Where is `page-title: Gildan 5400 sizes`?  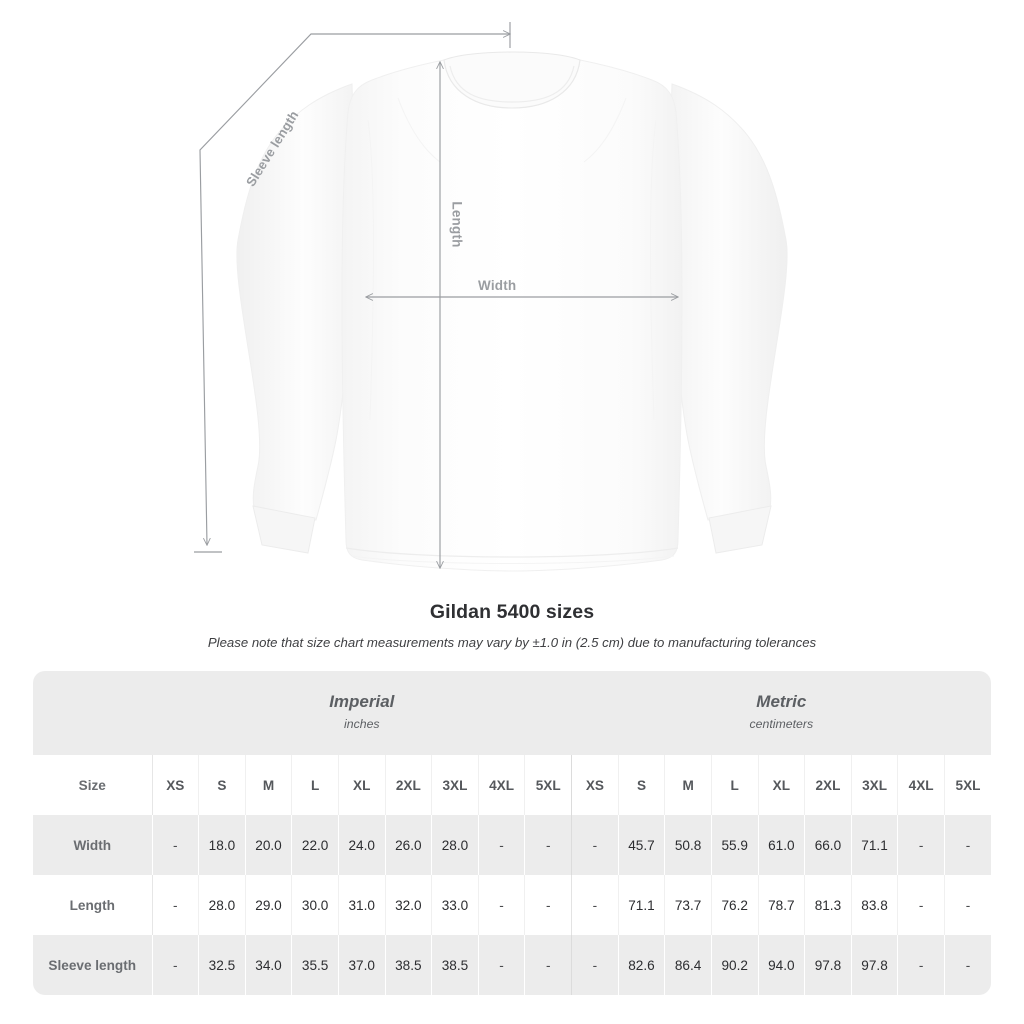
page-title: Gildan 5400 sizes is located at coordinates (512, 612).